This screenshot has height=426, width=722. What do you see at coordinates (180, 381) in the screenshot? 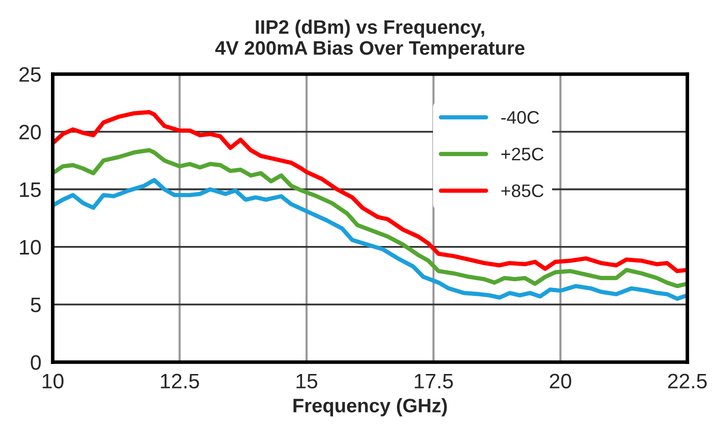
I see `x-tick-label: 12.5` at bounding box center [180, 381].